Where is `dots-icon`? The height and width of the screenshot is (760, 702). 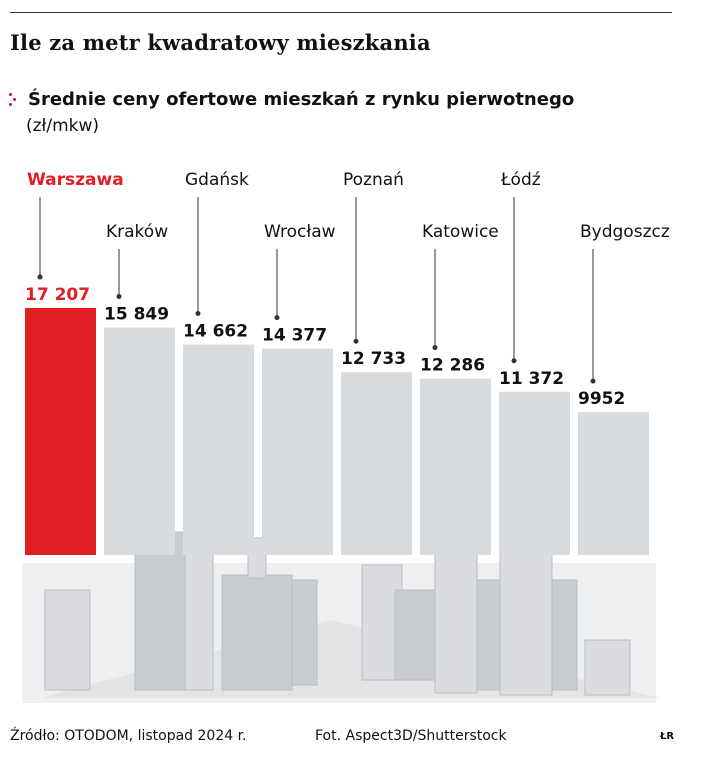 dots-icon is located at coordinates (15, 100).